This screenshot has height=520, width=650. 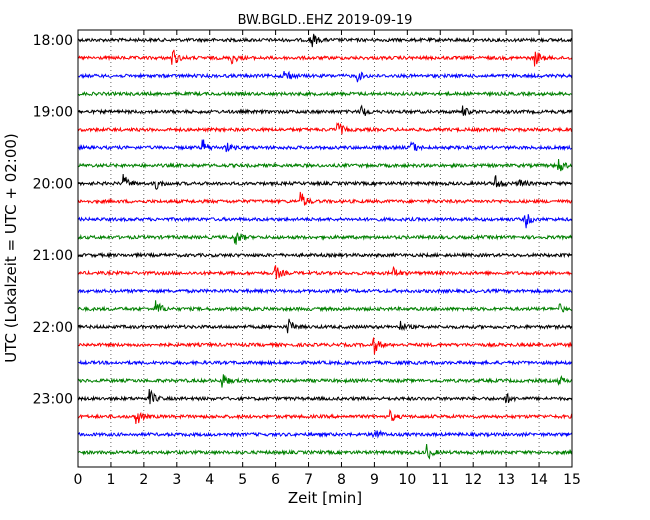 What do you see at coordinates (473, 480) in the screenshot?
I see `x-tick-label: 12` at bounding box center [473, 480].